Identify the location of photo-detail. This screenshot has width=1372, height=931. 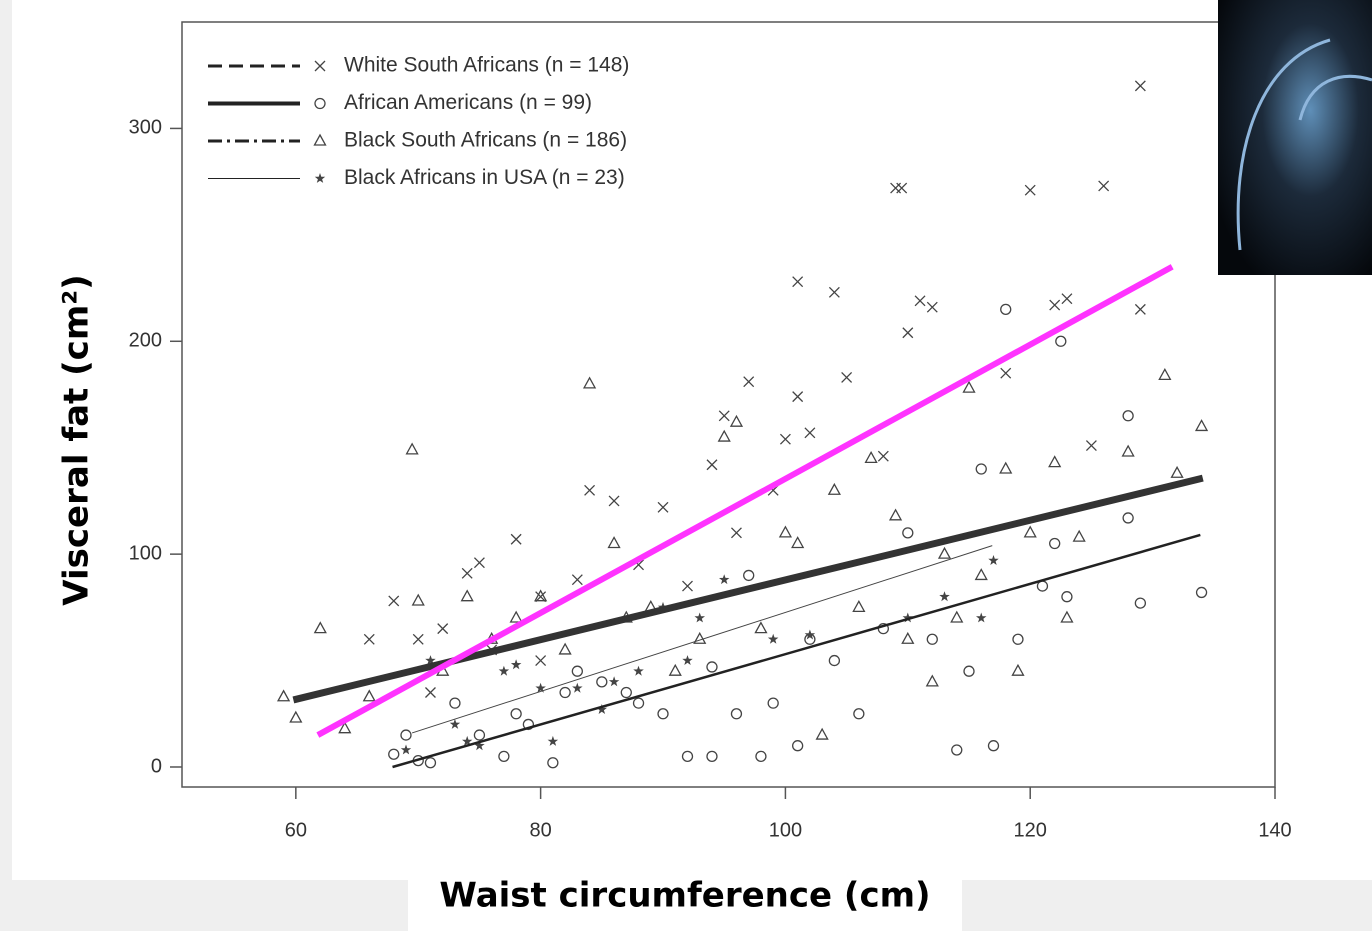
(1304, 144).